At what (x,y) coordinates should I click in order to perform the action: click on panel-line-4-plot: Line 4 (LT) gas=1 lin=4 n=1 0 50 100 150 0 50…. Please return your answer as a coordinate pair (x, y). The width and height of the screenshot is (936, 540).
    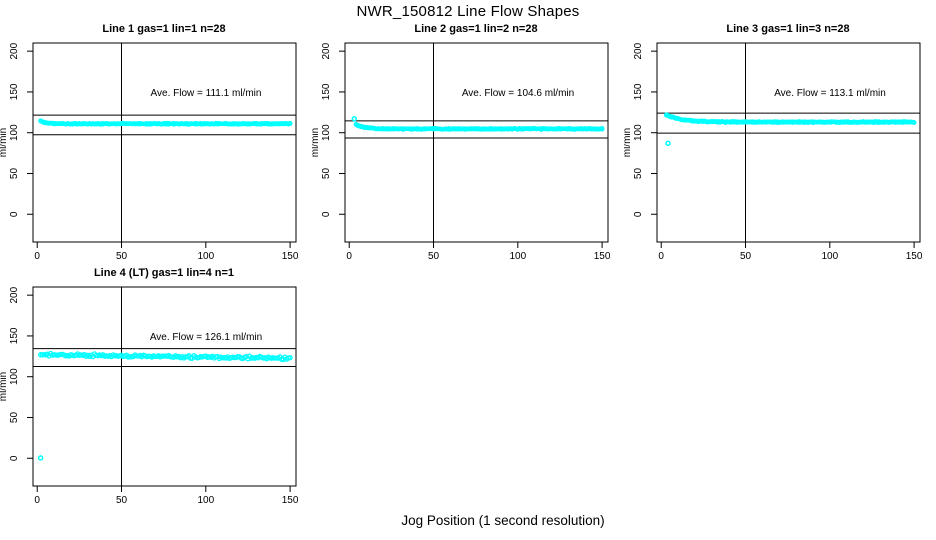
    Looking at the image, I should click on (149, 386).